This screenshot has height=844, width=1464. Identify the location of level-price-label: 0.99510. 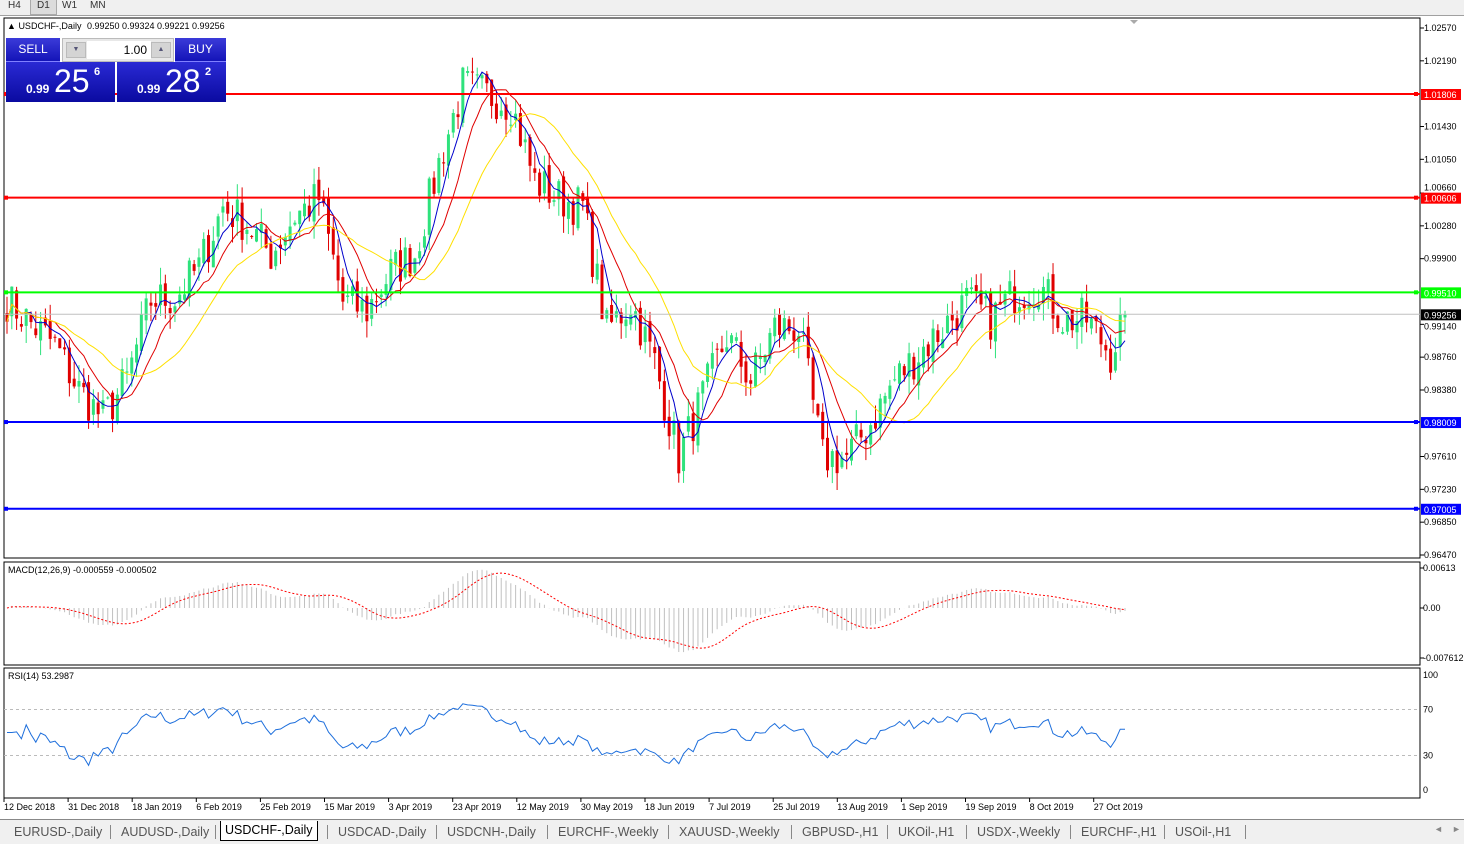
(1440, 293).